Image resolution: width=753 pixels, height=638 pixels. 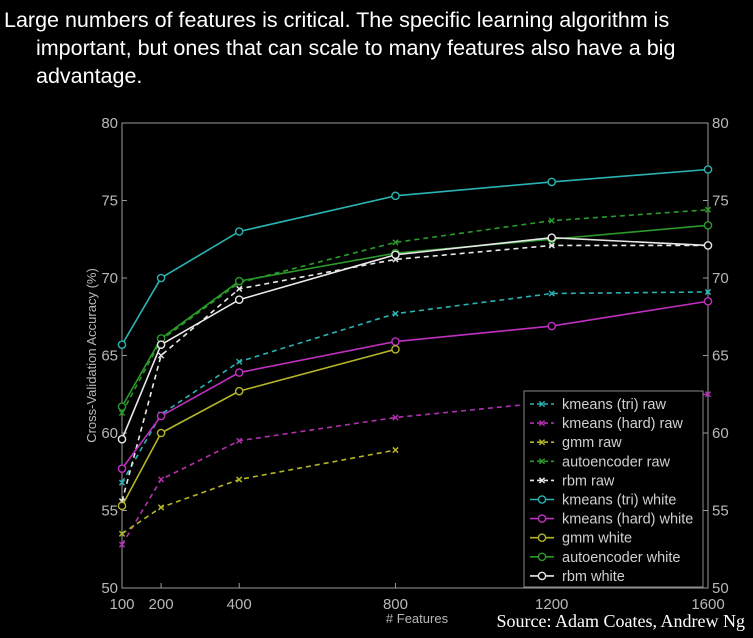 I want to click on legend-item: kmeans (hard) raw, so click(x=606, y=424).